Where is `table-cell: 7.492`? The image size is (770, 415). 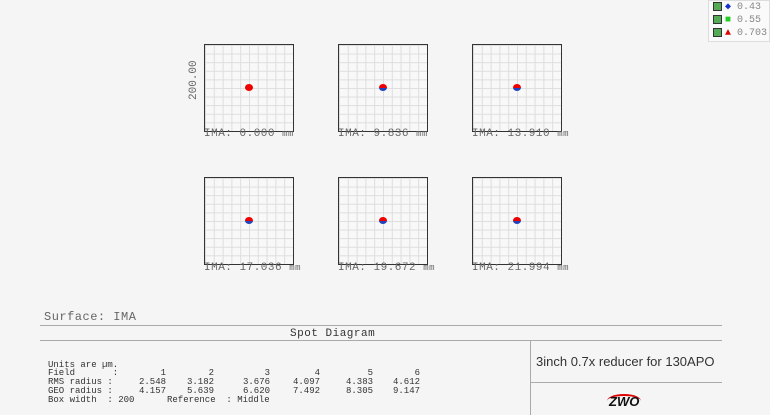
table-cell: 7.492 is located at coordinates (307, 391).